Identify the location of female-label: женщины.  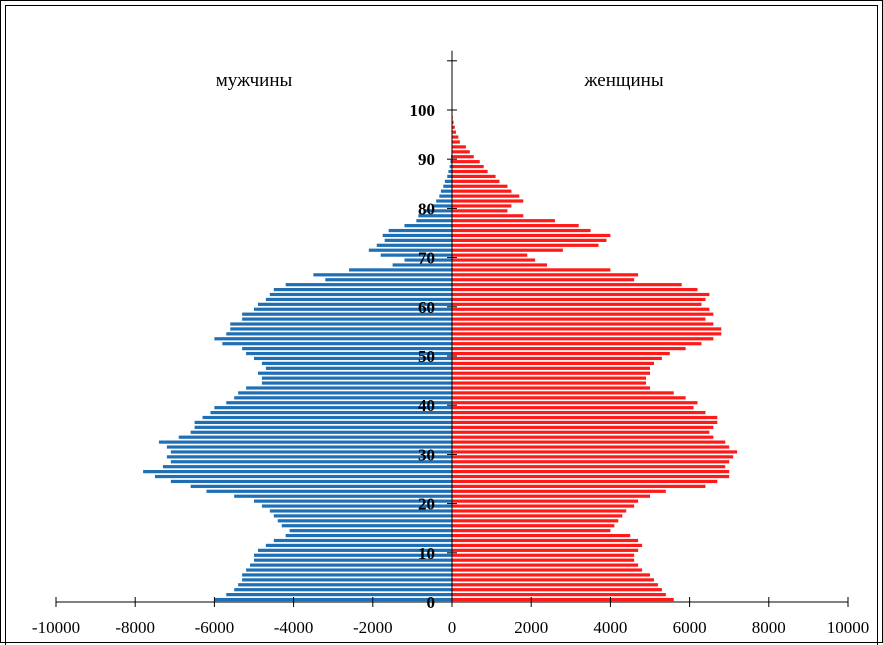
(623, 80).